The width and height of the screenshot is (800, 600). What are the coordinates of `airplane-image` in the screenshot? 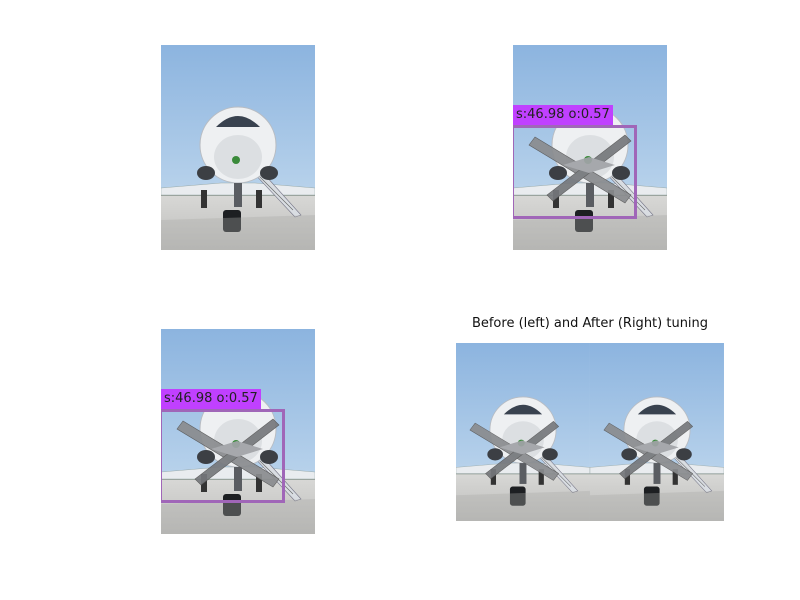 It's located at (238, 147).